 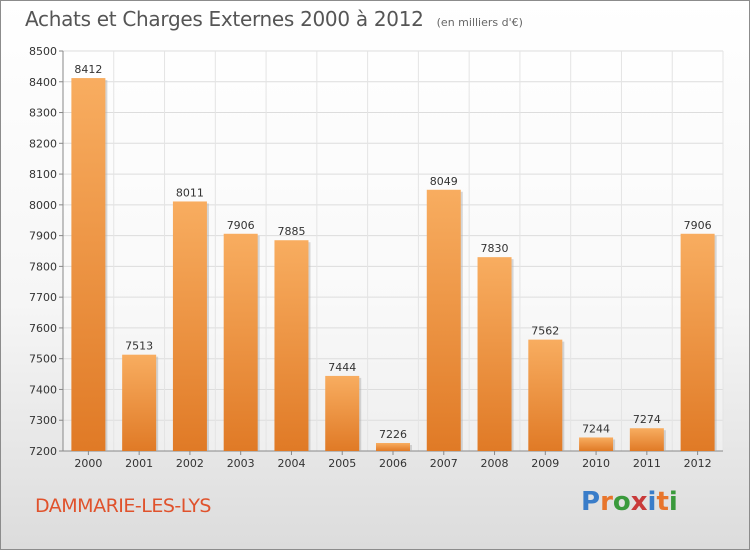 I want to click on y-tick-label: 8300, so click(x=43, y=113).